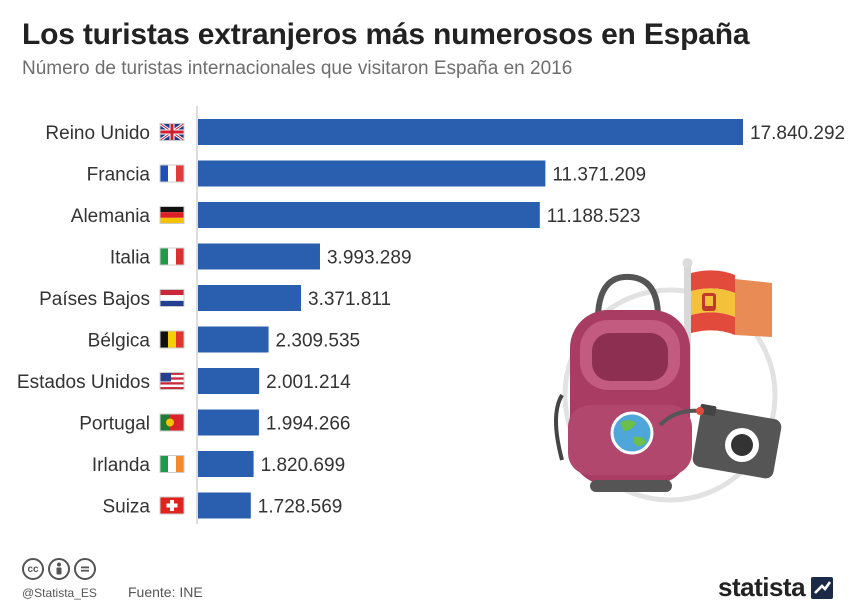  What do you see at coordinates (300, 507) in the screenshot?
I see `value-label: 1.728.569` at bounding box center [300, 507].